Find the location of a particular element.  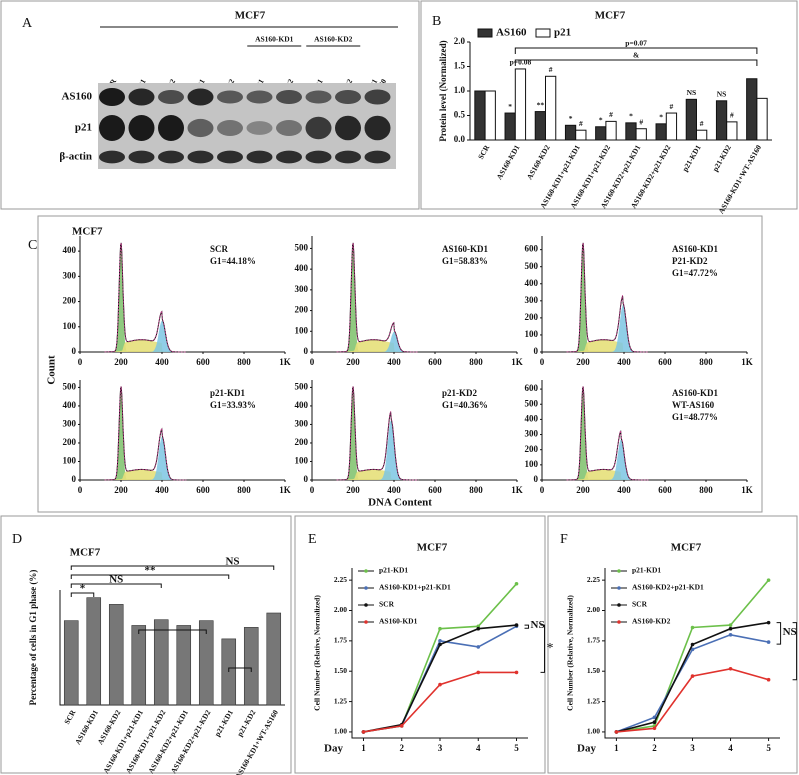

group-label: AS160-KD1 is located at coordinates (274, 39).